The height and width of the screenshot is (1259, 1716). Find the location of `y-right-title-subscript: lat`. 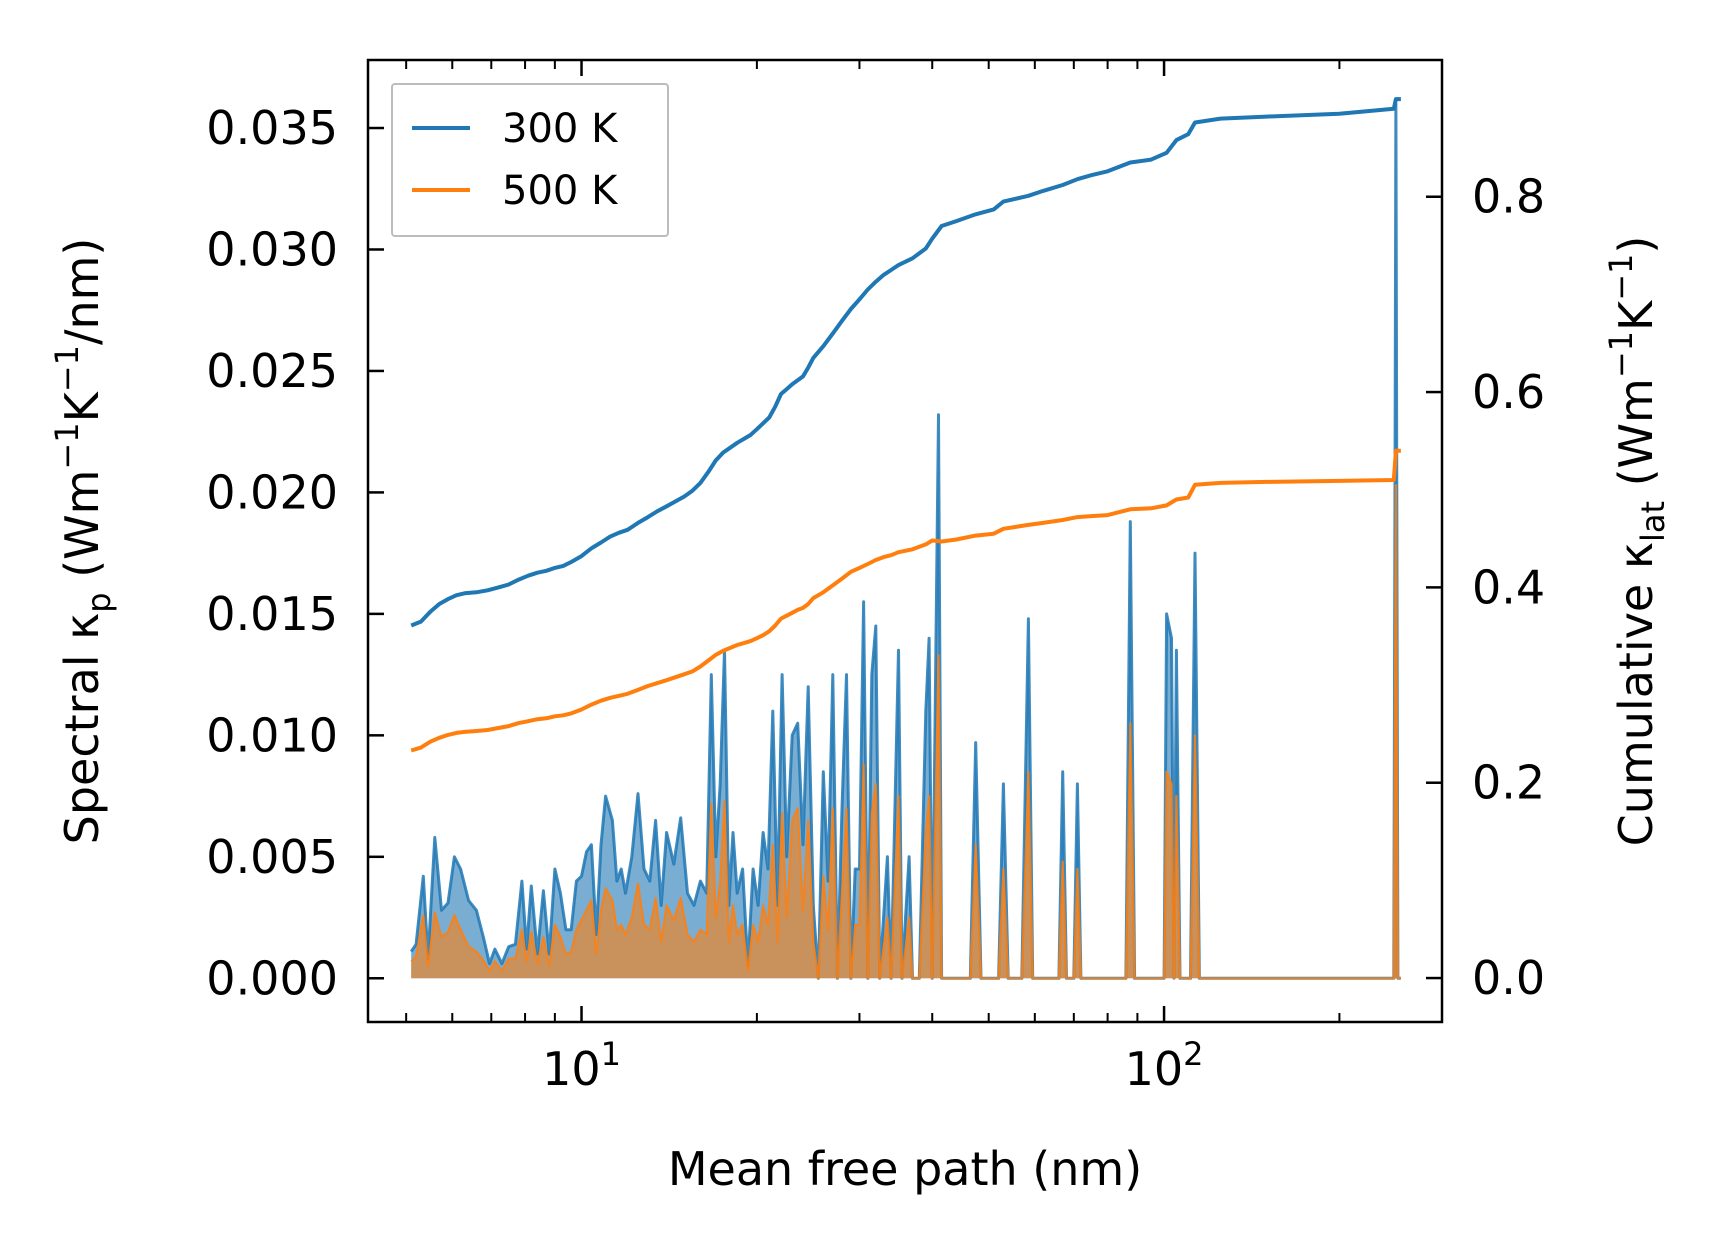

y-right-title-subscript: lat is located at coordinates (1653, 521).